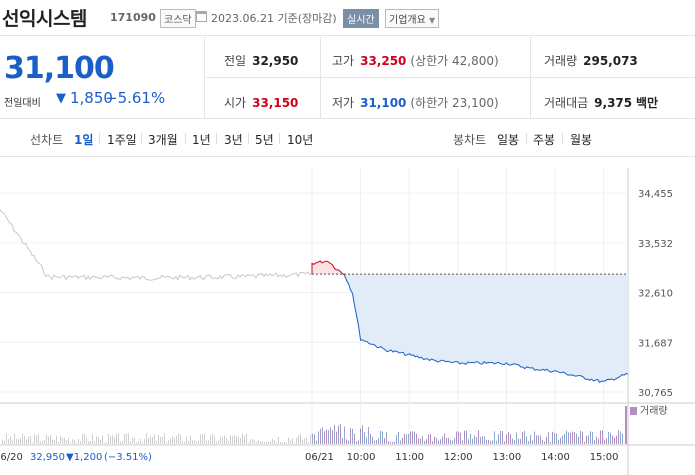 The height and width of the screenshot is (475, 695). What do you see at coordinates (361, 18) in the screenshot?
I see `realtime-button: 실시간` at bounding box center [361, 18].